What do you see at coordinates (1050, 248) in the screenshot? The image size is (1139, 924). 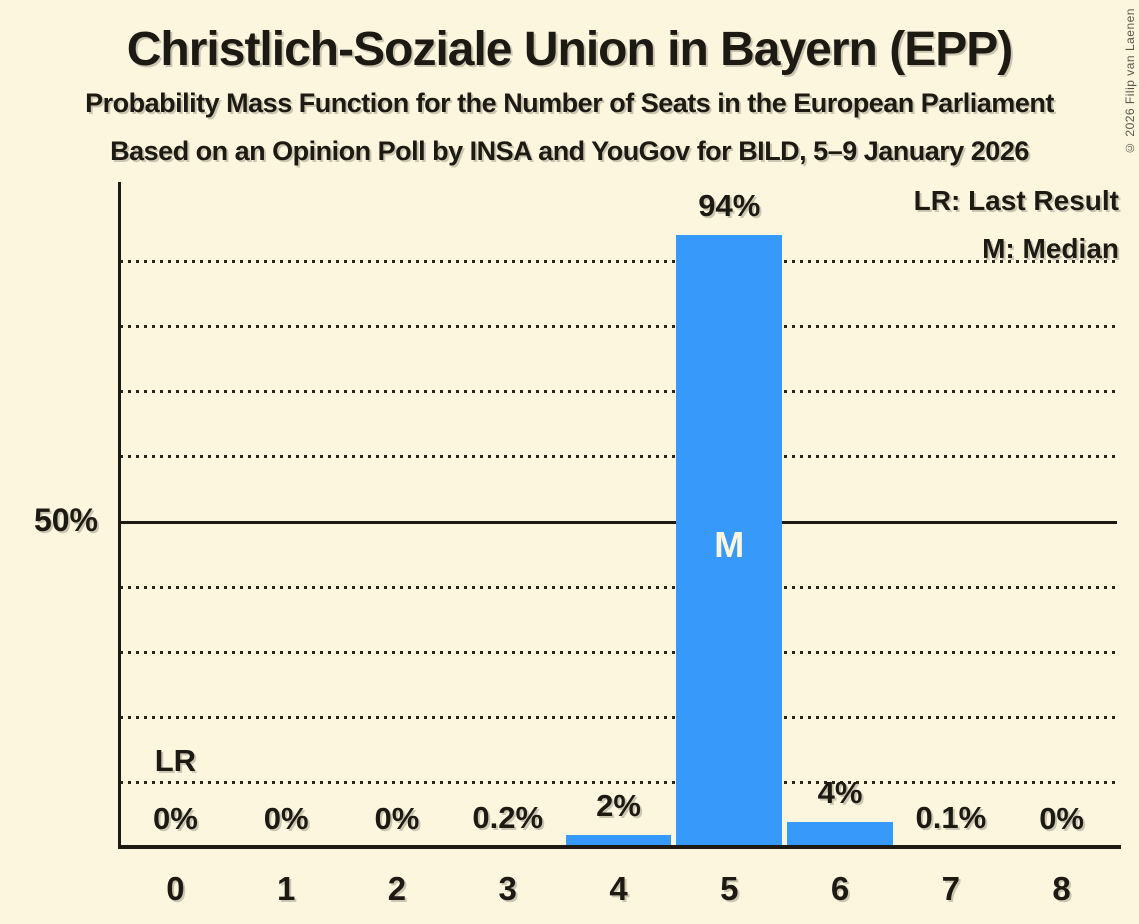 I see `legend-median: M: Median` at bounding box center [1050, 248].